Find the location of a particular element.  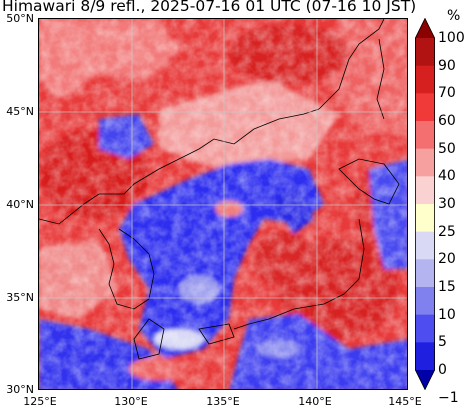

coastline-shikoku is located at coordinates (216, 334).